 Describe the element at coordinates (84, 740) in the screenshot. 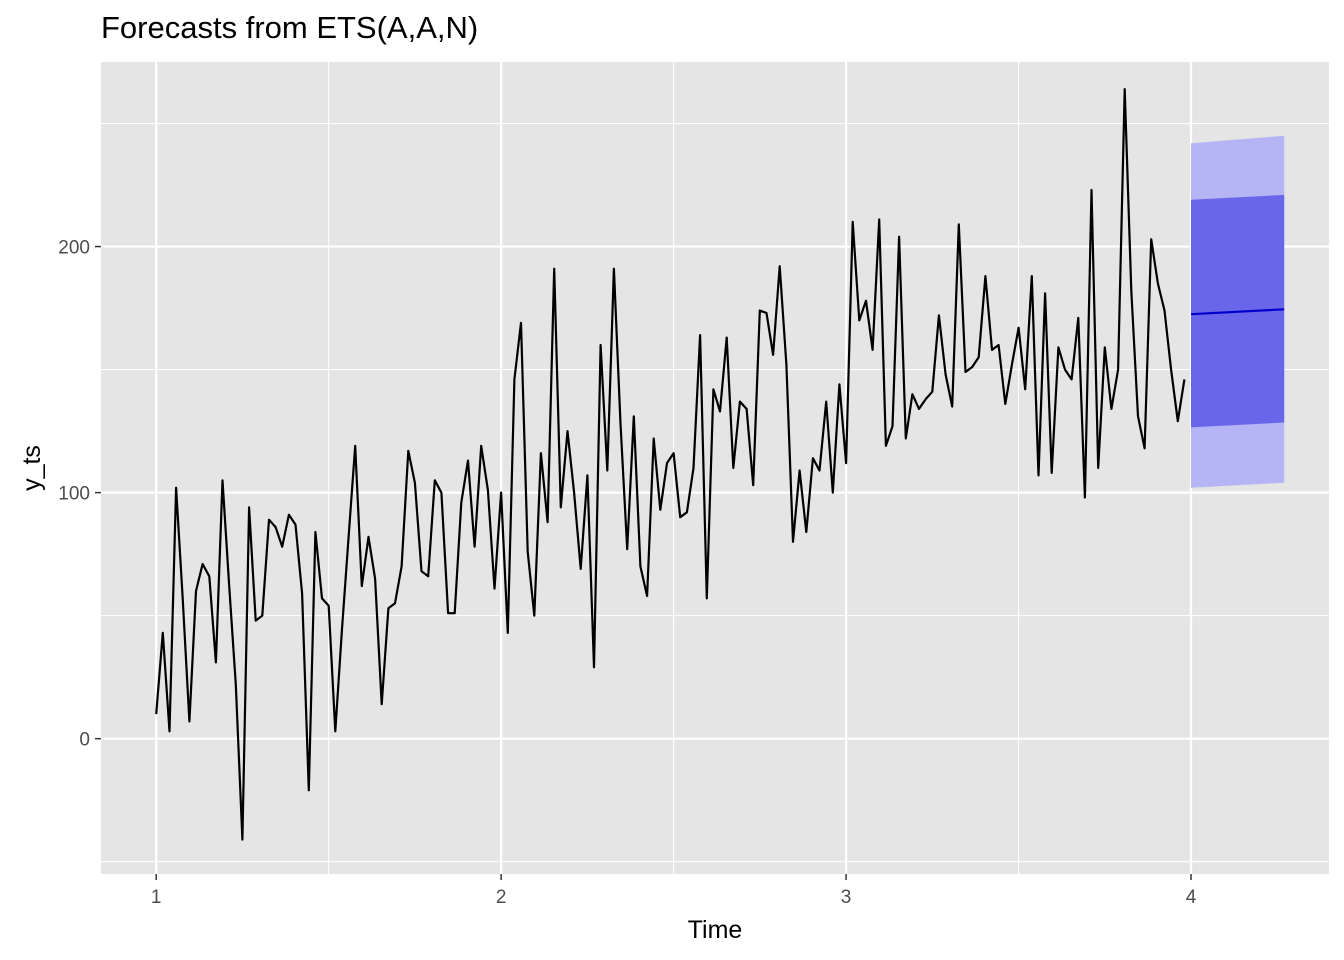

I see `y-tick-label: 0` at that location.